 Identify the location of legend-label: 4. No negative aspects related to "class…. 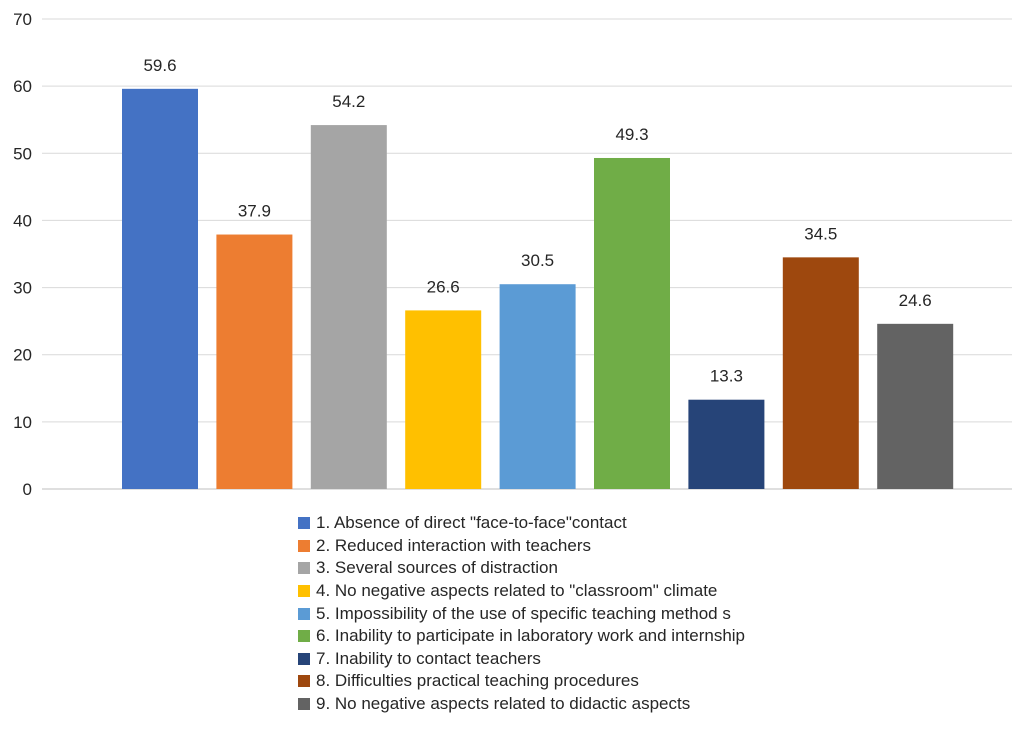
(517, 591).